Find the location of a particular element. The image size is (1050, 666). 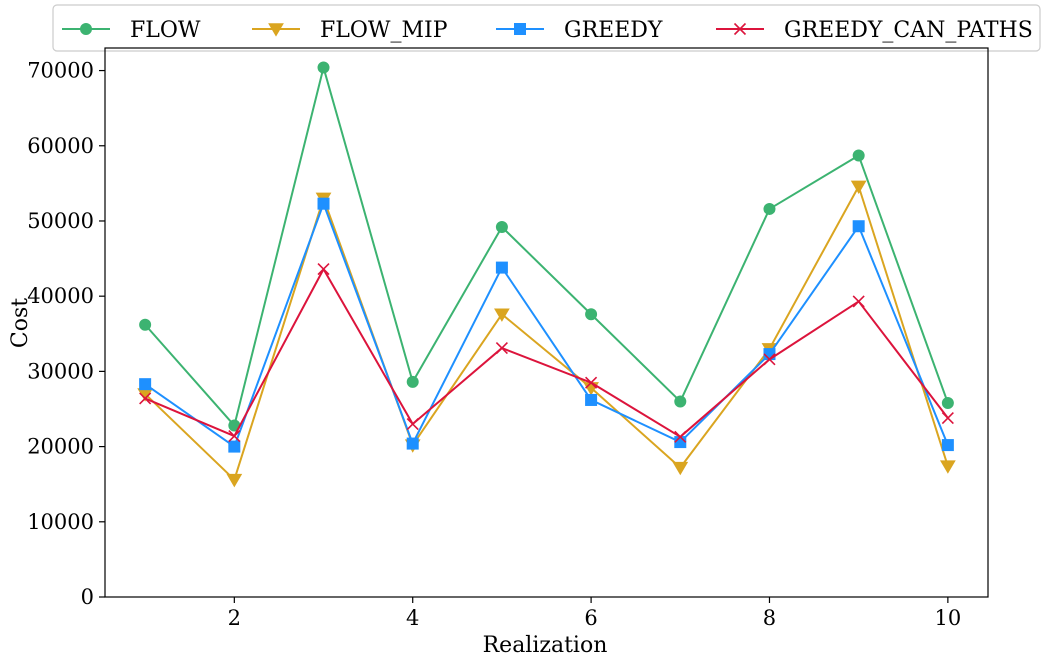

legend-label: FLOW_MIP is located at coordinates (384, 30).